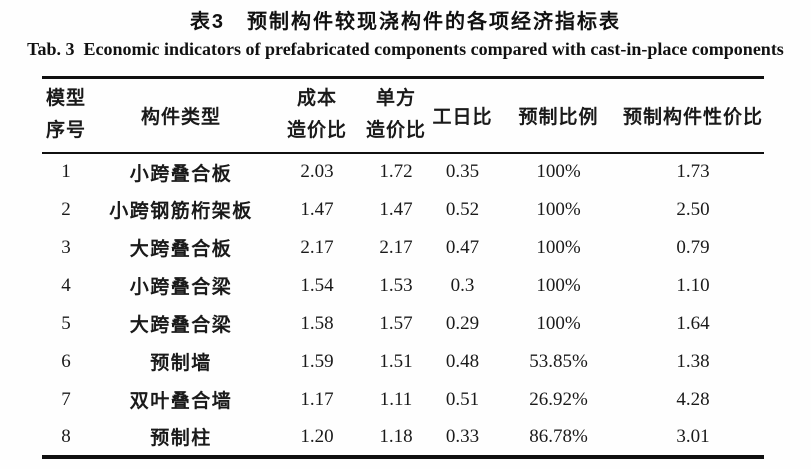 This screenshot has width=811, height=469. I want to click on cost-ratio-cell: 2.17, so click(317, 247).